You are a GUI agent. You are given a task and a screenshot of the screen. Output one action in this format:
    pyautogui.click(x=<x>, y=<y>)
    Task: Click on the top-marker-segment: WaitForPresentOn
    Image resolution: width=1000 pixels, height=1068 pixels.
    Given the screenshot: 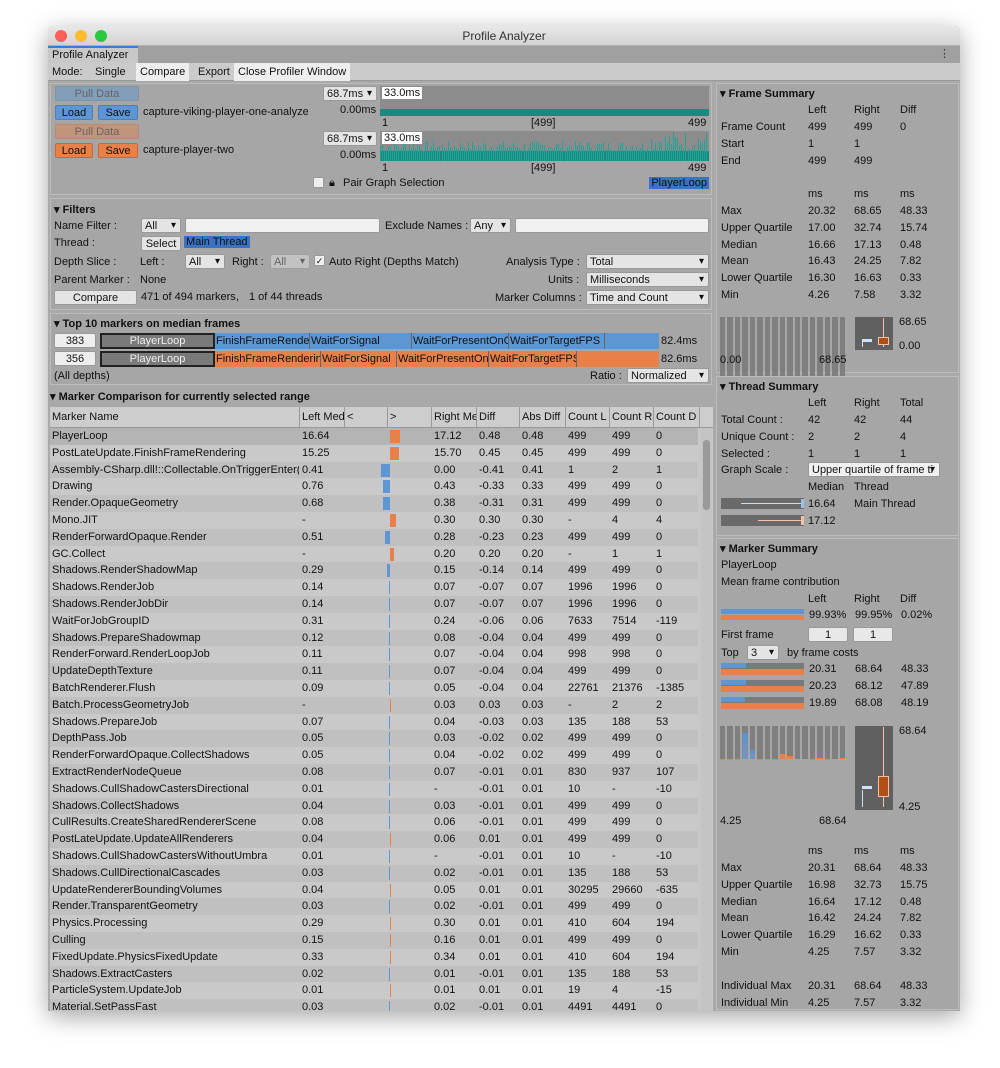 What is the action you would take?
    pyautogui.click(x=443, y=359)
    